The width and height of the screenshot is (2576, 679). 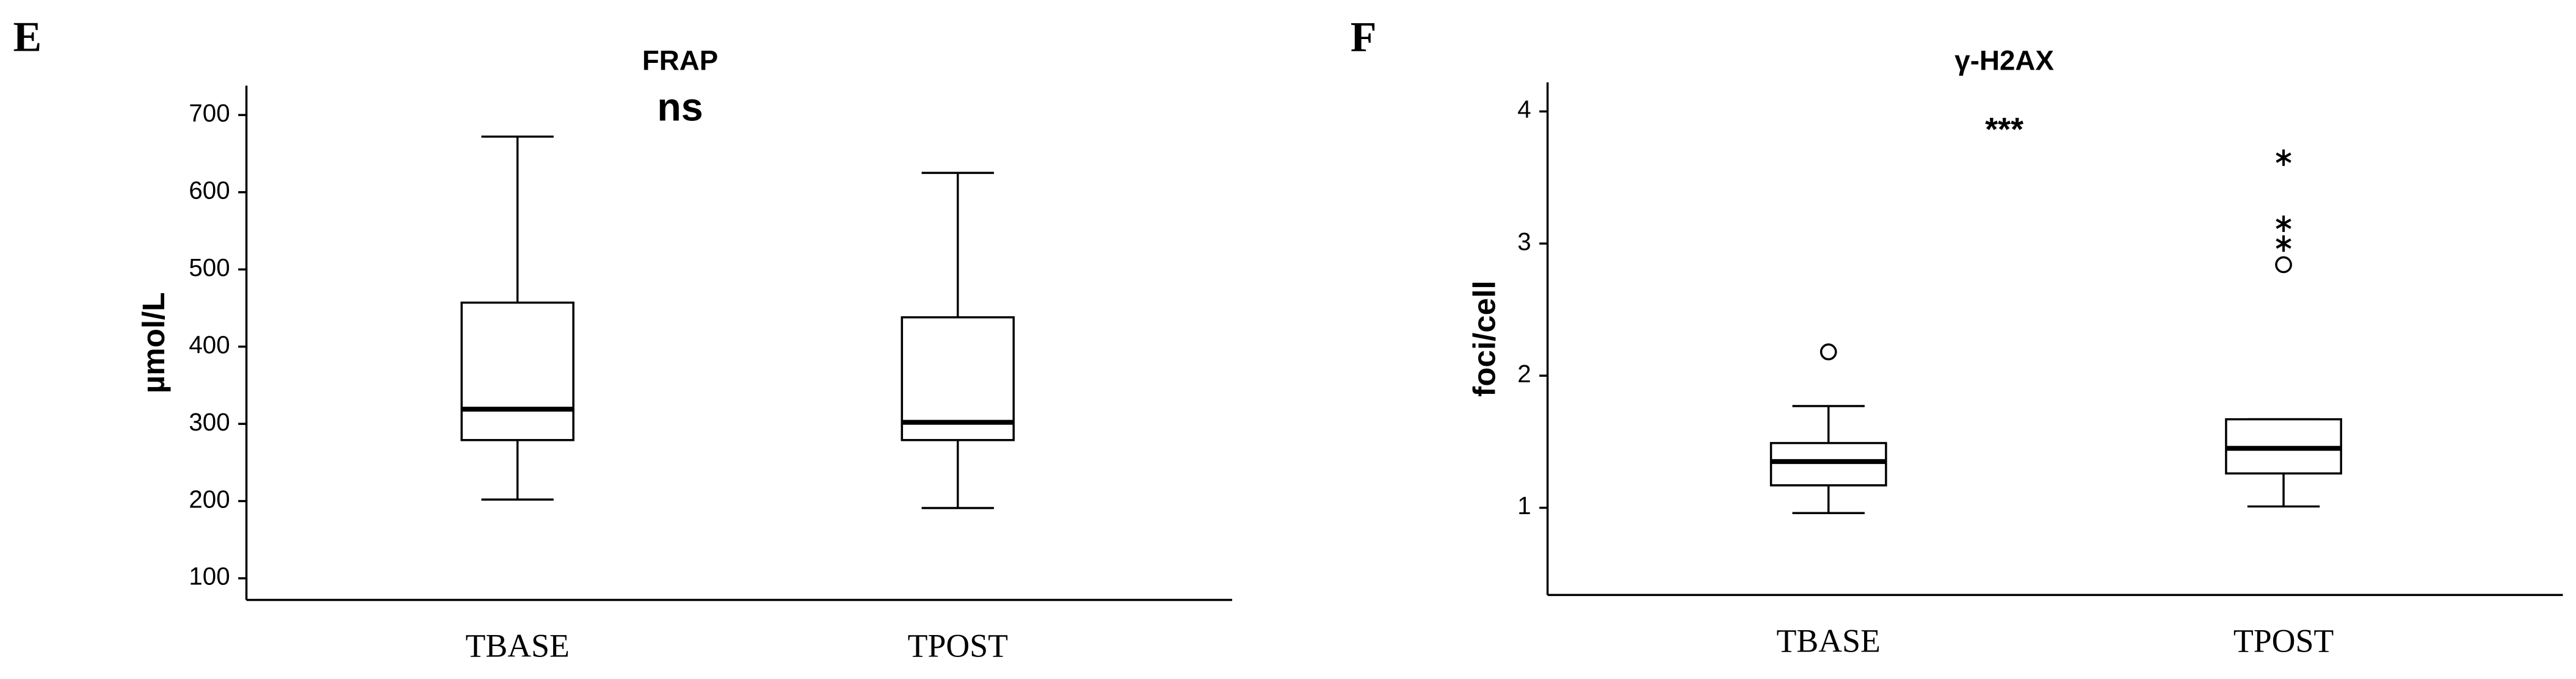 What do you see at coordinates (680, 107) in the screenshot?
I see `annotation: ns` at bounding box center [680, 107].